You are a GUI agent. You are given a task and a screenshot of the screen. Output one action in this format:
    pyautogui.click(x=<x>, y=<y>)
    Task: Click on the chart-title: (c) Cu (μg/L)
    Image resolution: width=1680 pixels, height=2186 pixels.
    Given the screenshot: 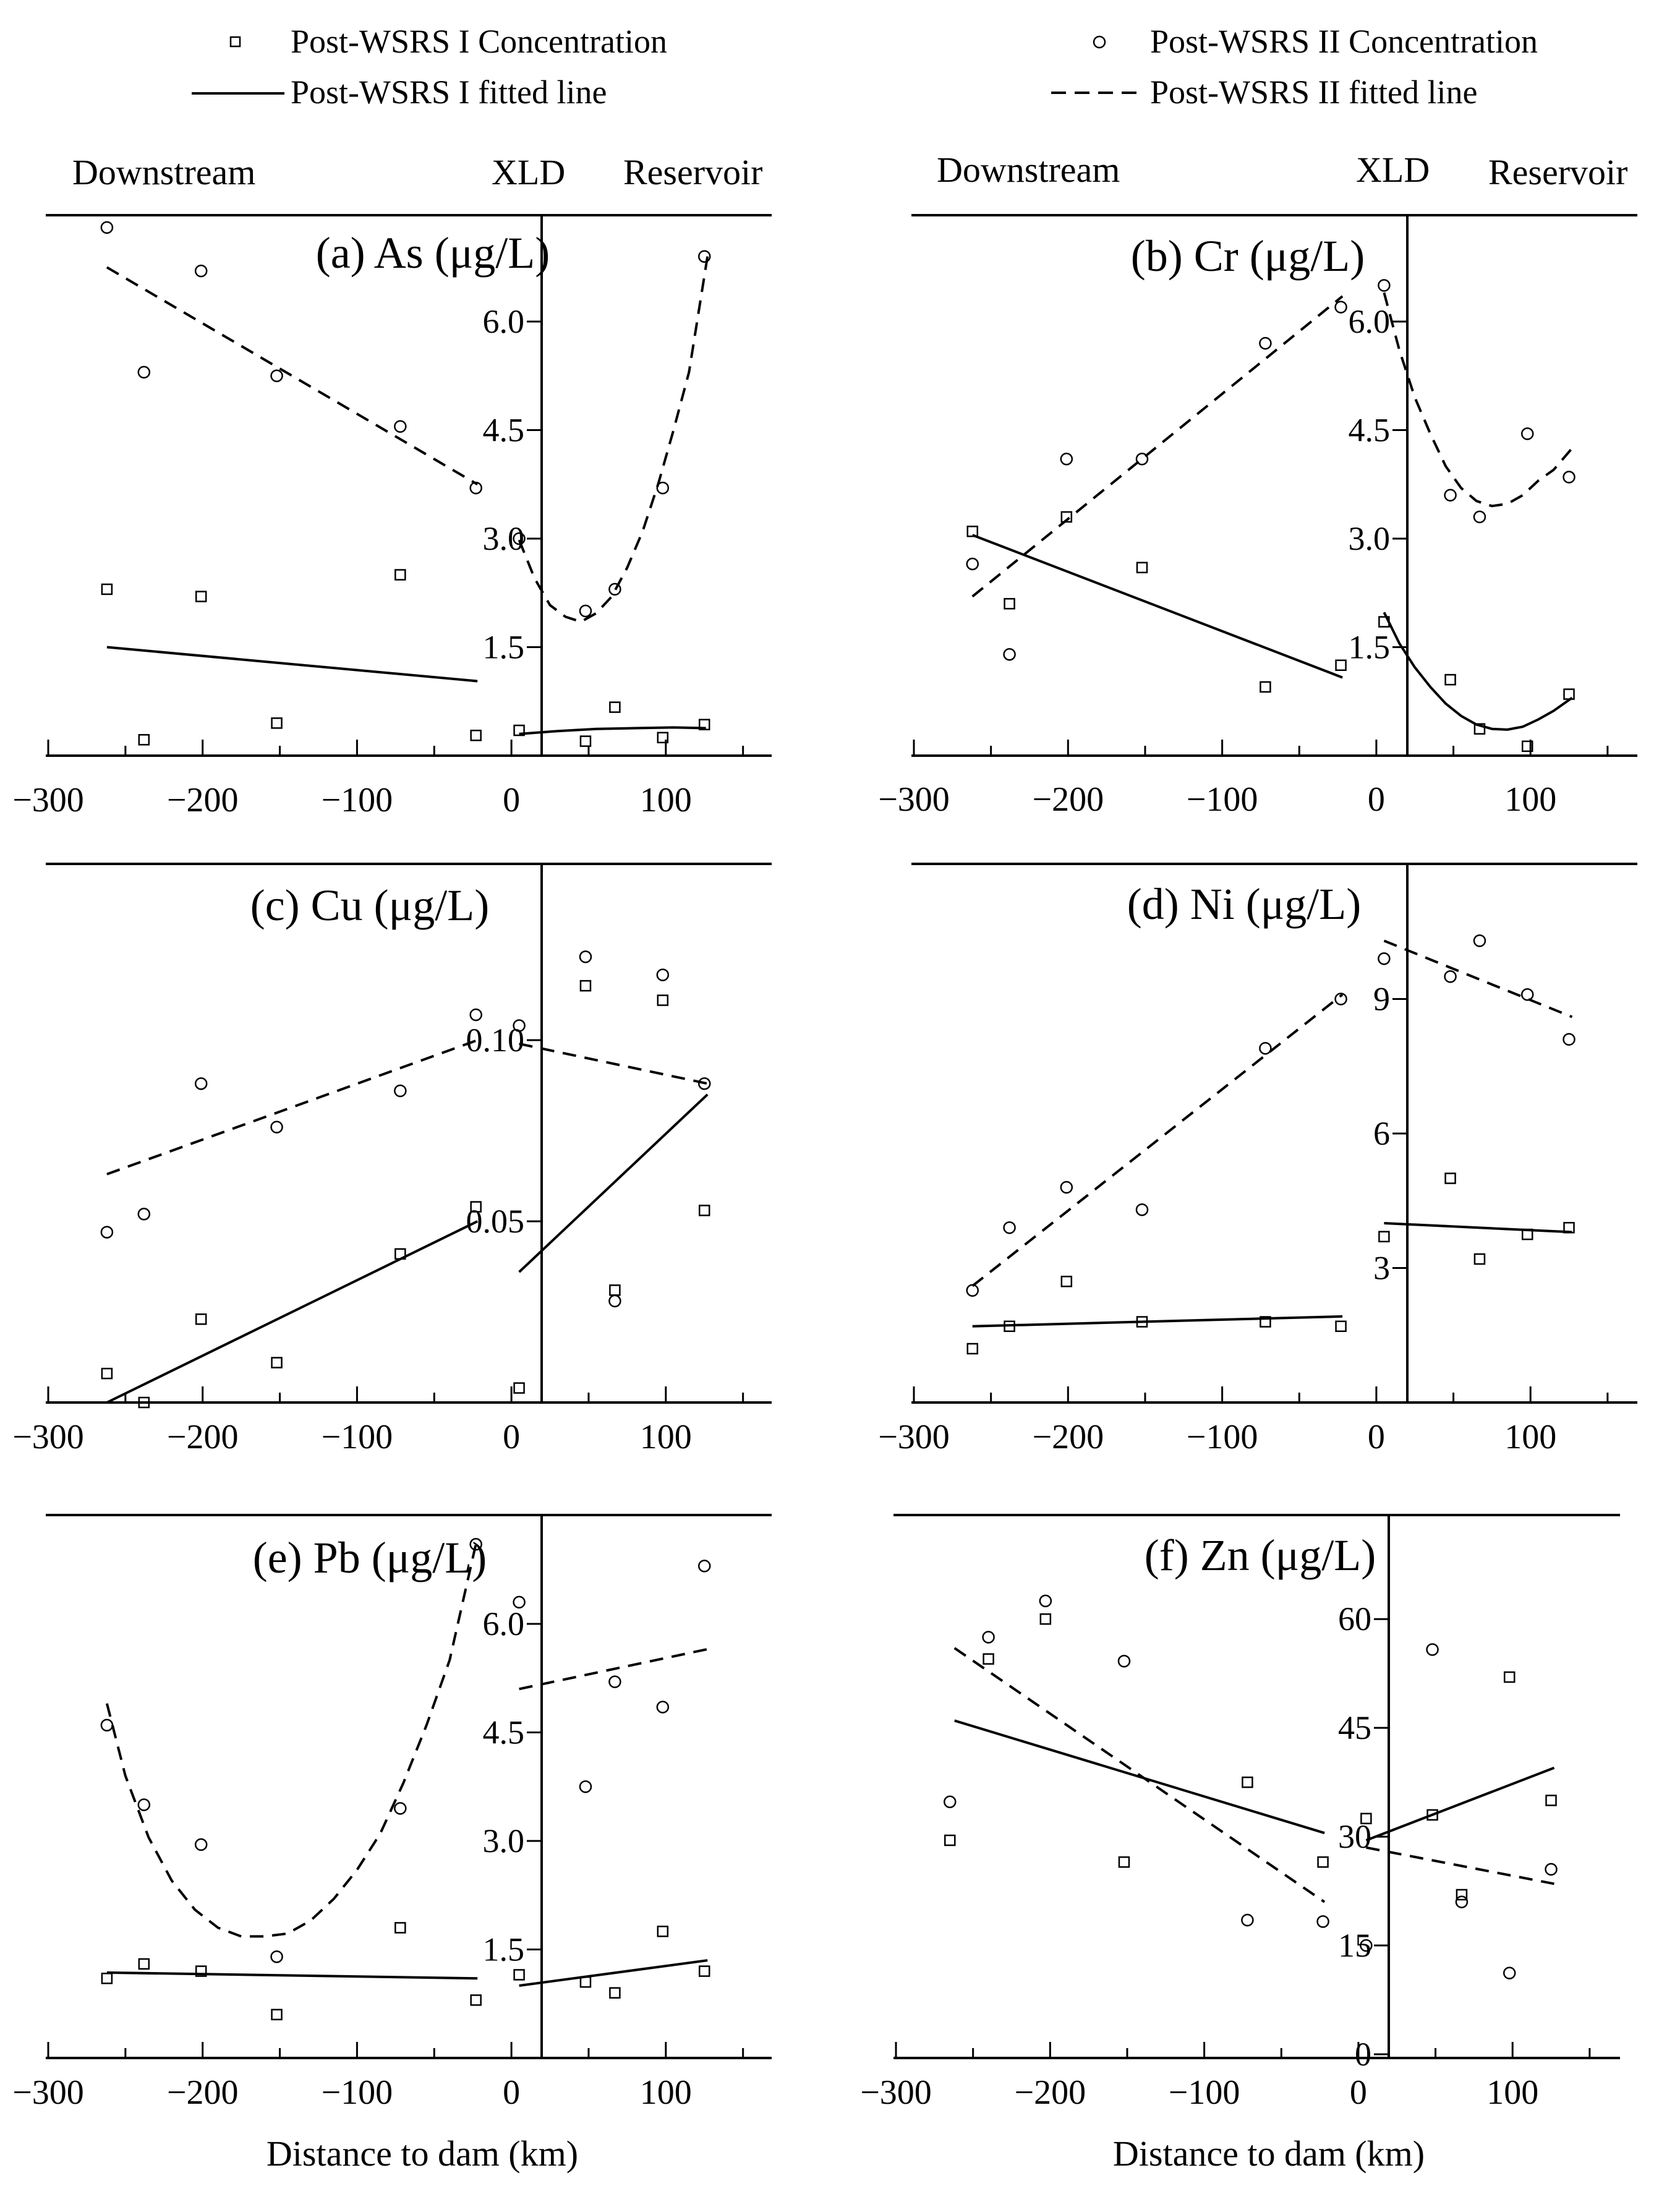 What is the action you would take?
    pyautogui.click(x=369, y=905)
    